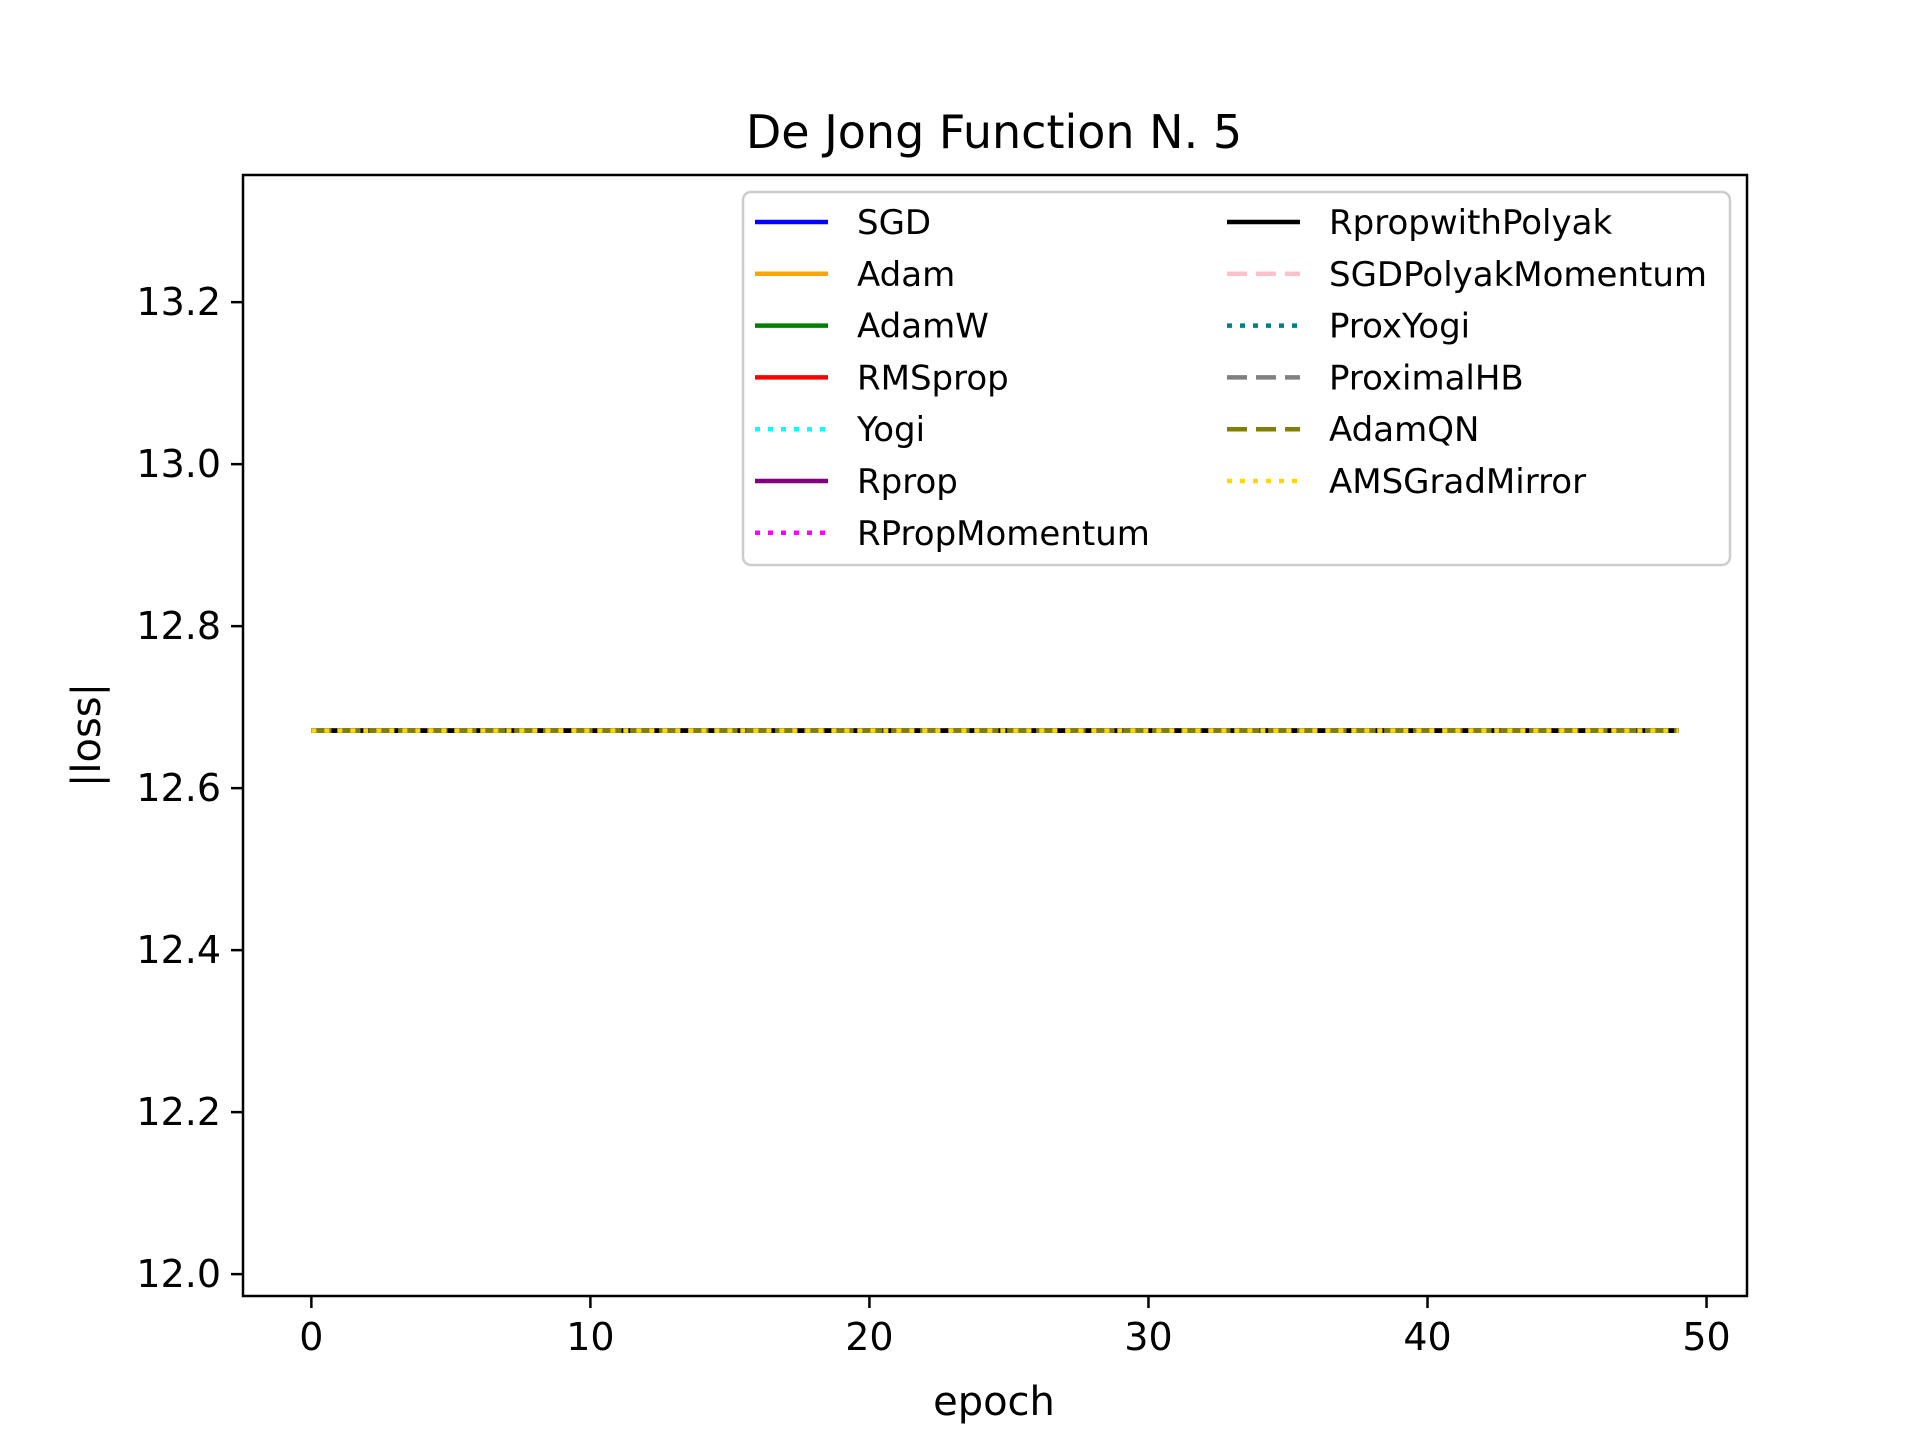 The width and height of the screenshot is (1920, 1440). Describe the element at coordinates (178, 626) in the screenshot. I see `y-tick-label: 12.8` at that location.